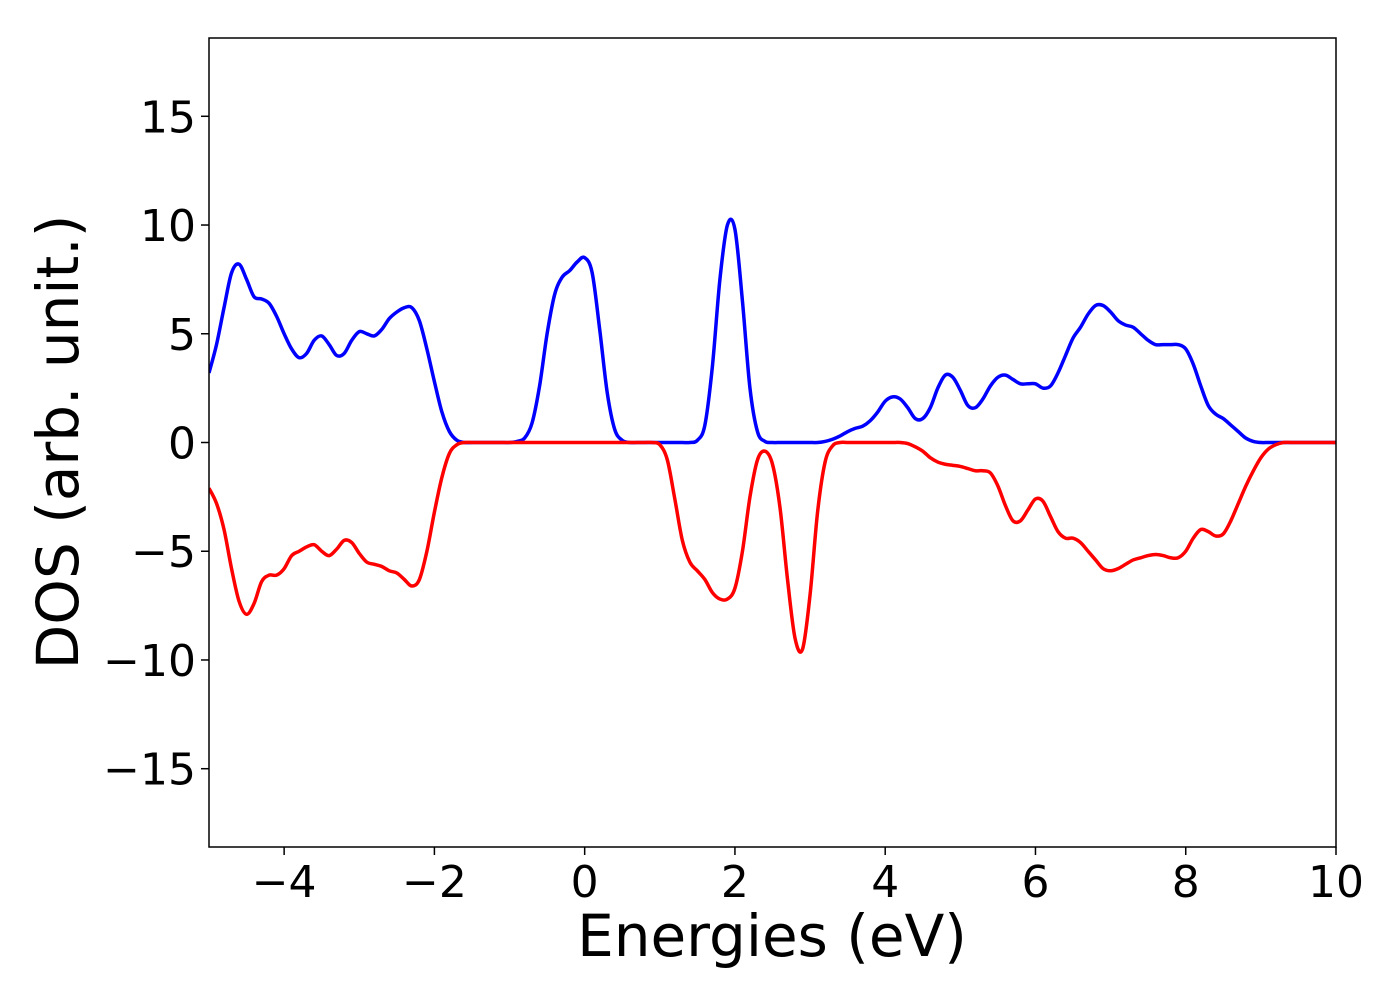 The height and width of the screenshot is (1000, 1400). I want to click on y-tick-label: 5, so click(182, 335).